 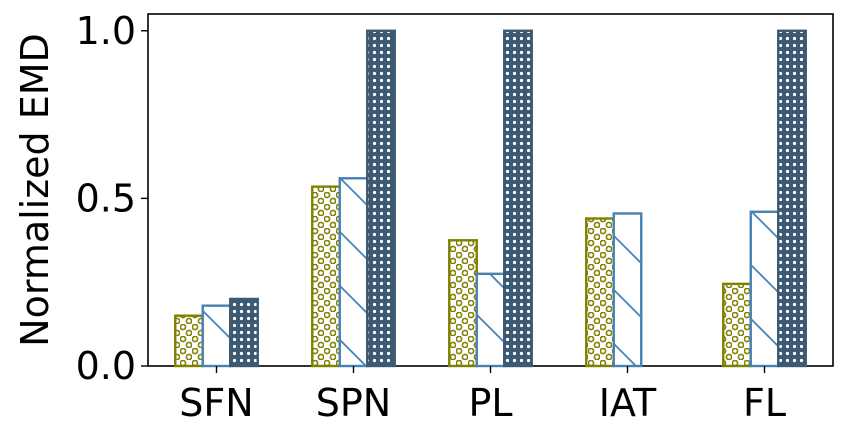 What do you see at coordinates (353, 403) in the screenshot?
I see `x-tick-label-spn: SPN` at bounding box center [353, 403].